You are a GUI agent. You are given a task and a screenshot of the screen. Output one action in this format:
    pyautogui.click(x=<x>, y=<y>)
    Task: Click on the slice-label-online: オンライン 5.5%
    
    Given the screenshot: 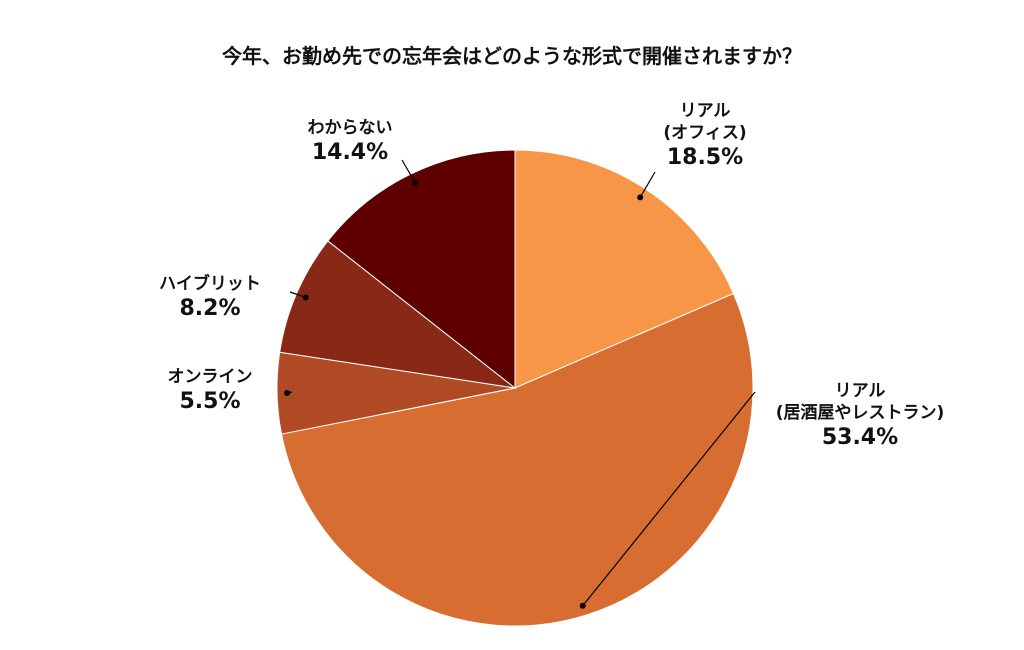 What is the action you would take?
    pyautogui.click(x=210, y=391)
    